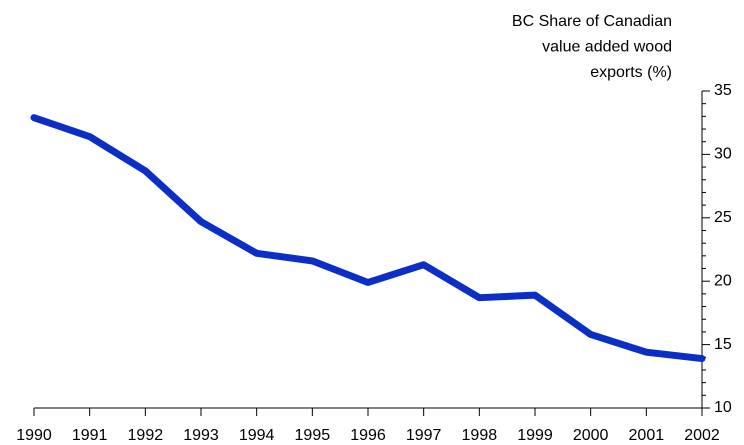 The height and width of the screenshot is (445, 744). I want to click on y-tick-label: 30, so click(723, 154).